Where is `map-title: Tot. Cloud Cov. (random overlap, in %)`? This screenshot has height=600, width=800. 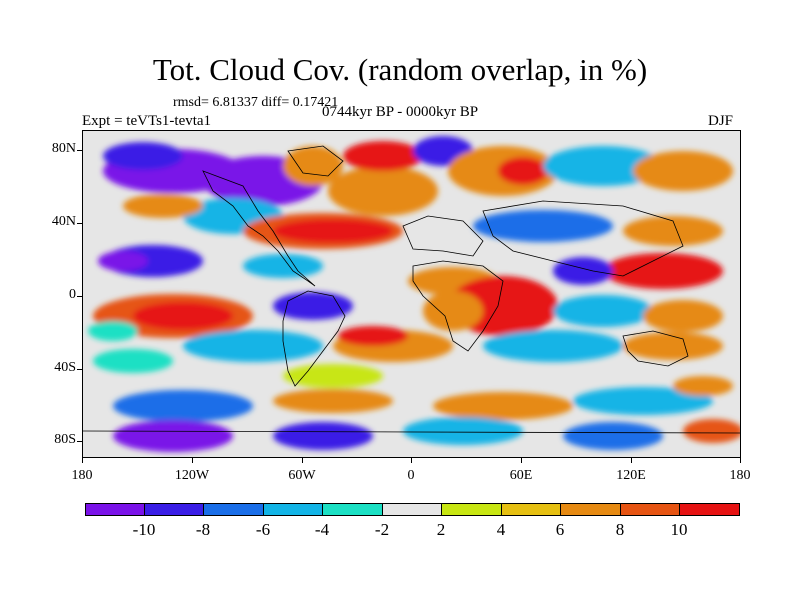 map-title: Tot. Cloud Cov. (random overlap, in %) is located at coordinates (400, 69).